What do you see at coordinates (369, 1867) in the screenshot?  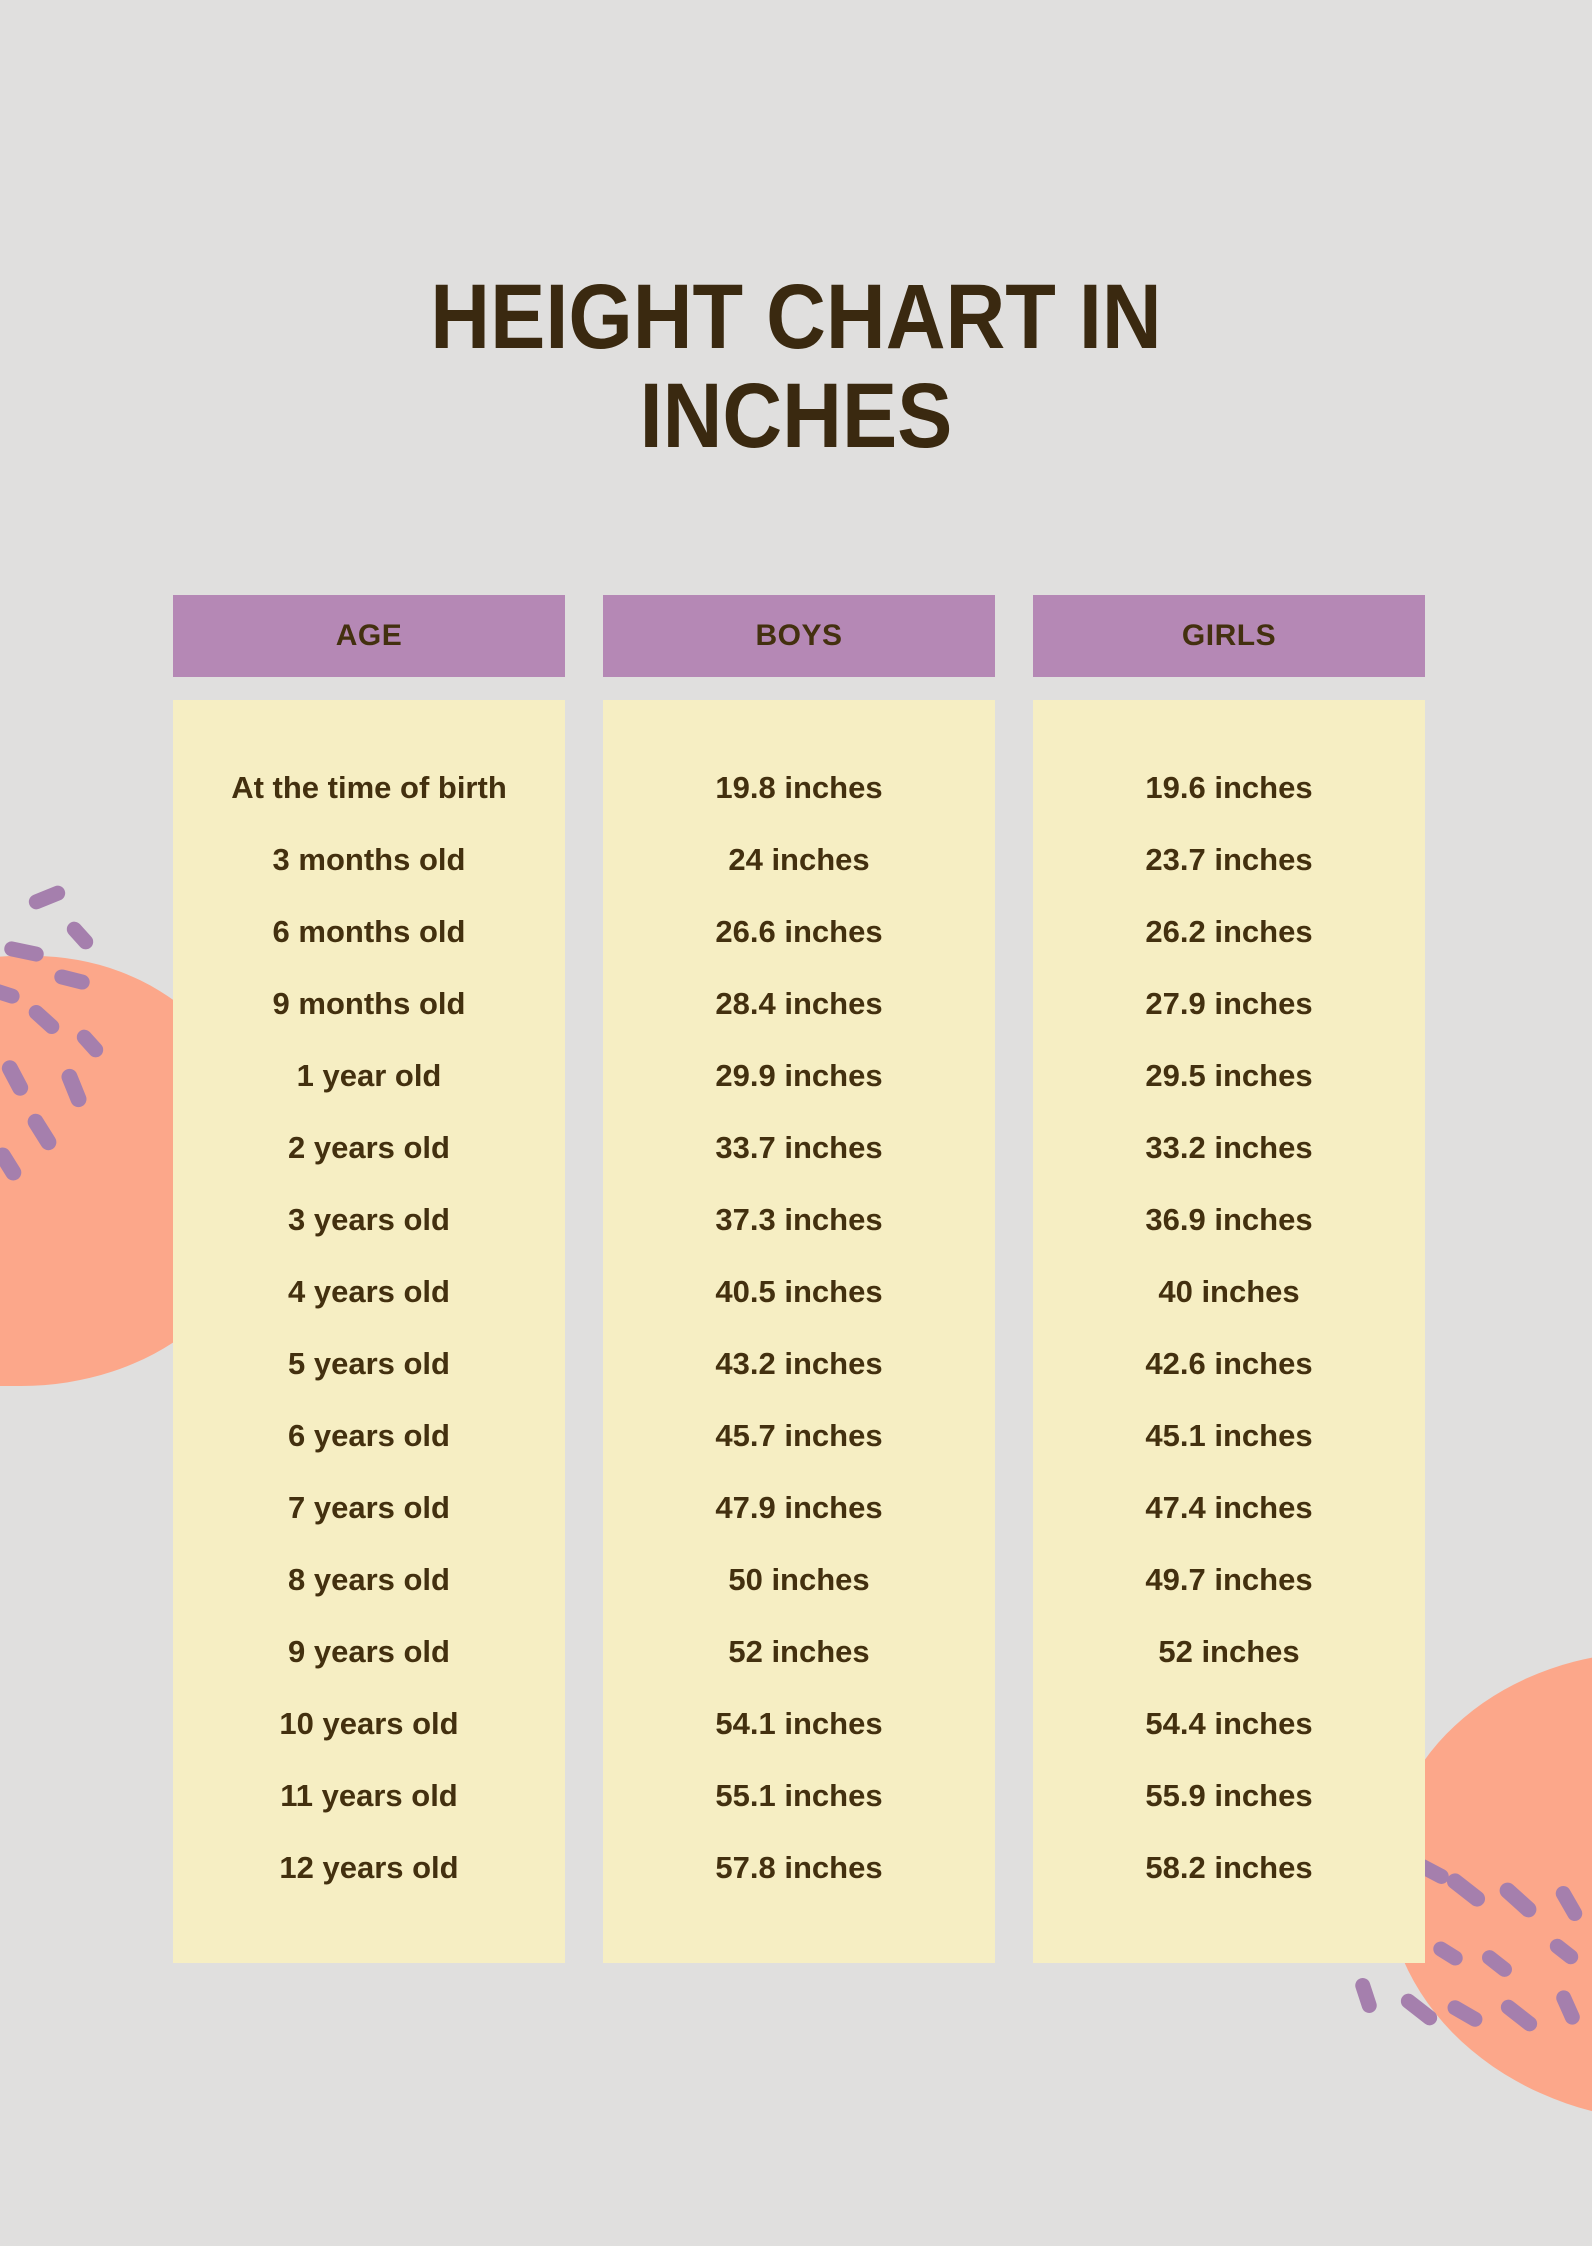 I see `table-cell: 12 years old` at bounding box center [369, 1867].